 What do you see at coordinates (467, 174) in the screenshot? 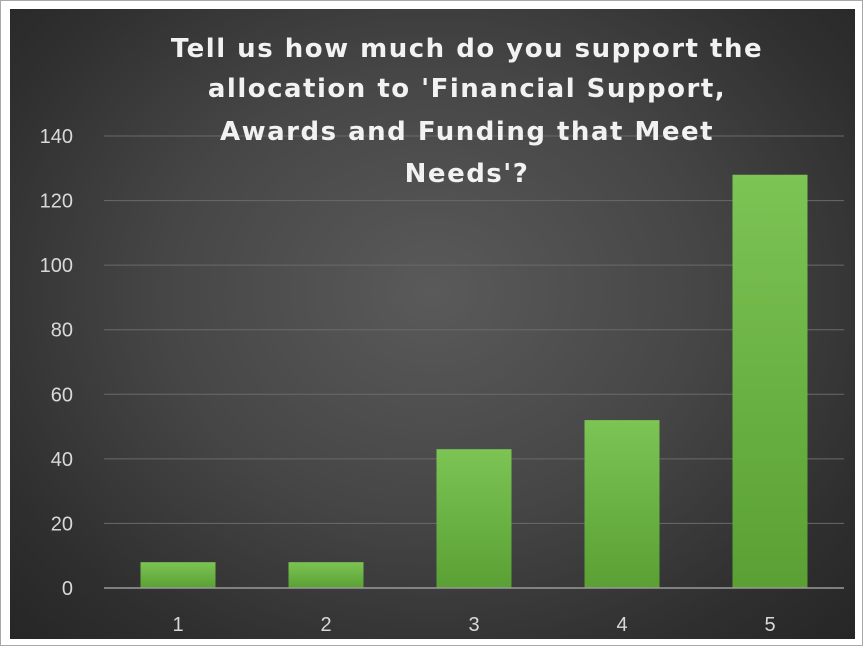
I see `chart-title-line: Needs'?` at bounding box center [467, 174].